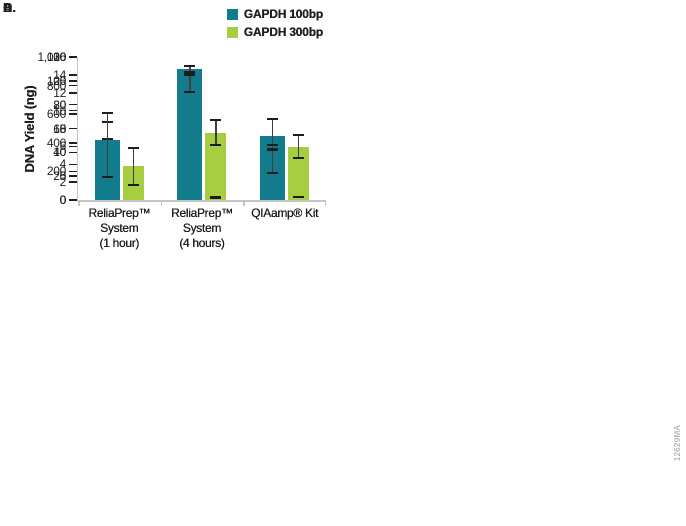 The image size is (686, 526). I want to click on panel-label: A., so click(9, 7).